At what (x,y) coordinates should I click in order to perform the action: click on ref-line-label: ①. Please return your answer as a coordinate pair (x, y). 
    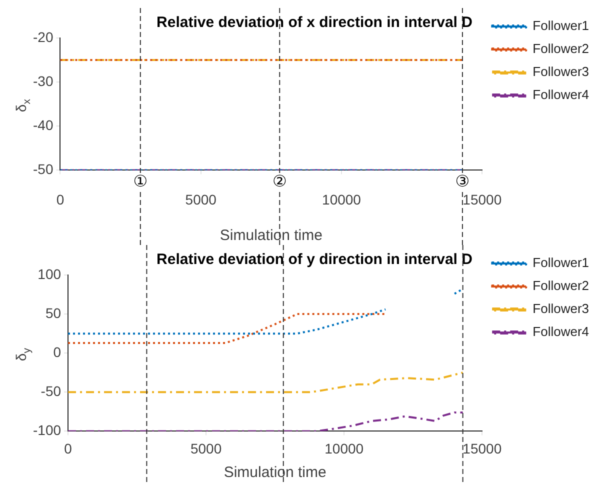
    Looking at the image, I should click on (140, 180).